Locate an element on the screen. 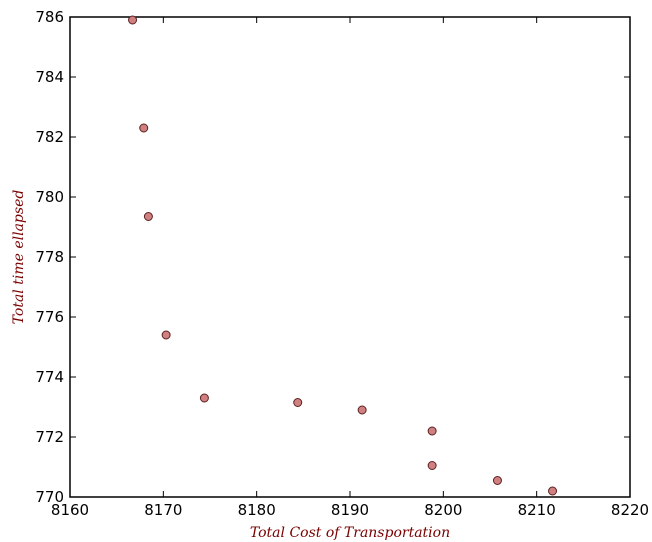 The height and width of the screenshot is (542, 652). x-tick-label: 8160 is located at coordinates (70, 510).